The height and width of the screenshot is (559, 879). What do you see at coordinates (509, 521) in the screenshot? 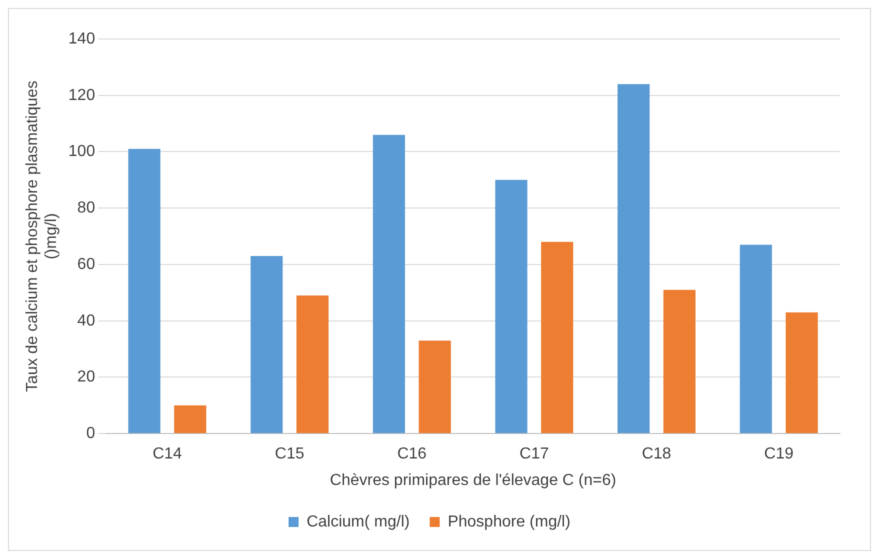
I see `legend-label: Phosphore (mg/l)` at bounding box center [509, 521].